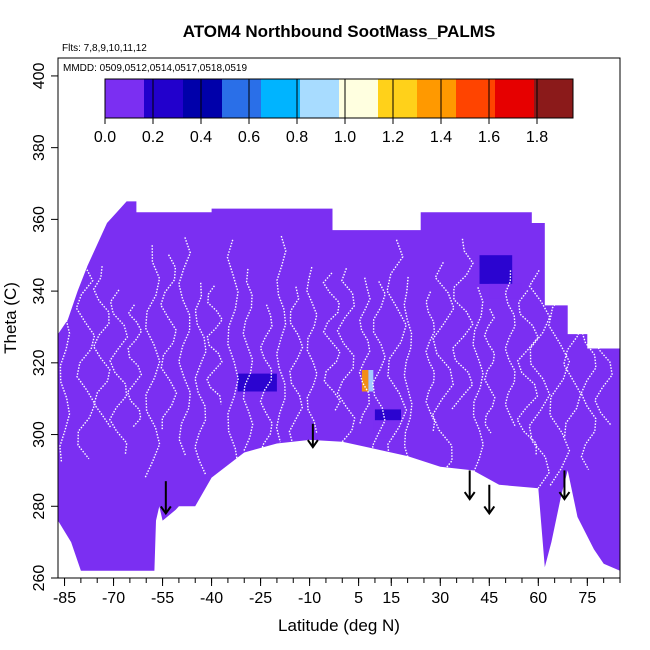 Image resolution: width=650 pixels, height=650 pixels. What do you see at coordinates (105, 137) in the screenshot?
I see `colorbar-tick-label: 0.0` at bounding box center [105, 137].